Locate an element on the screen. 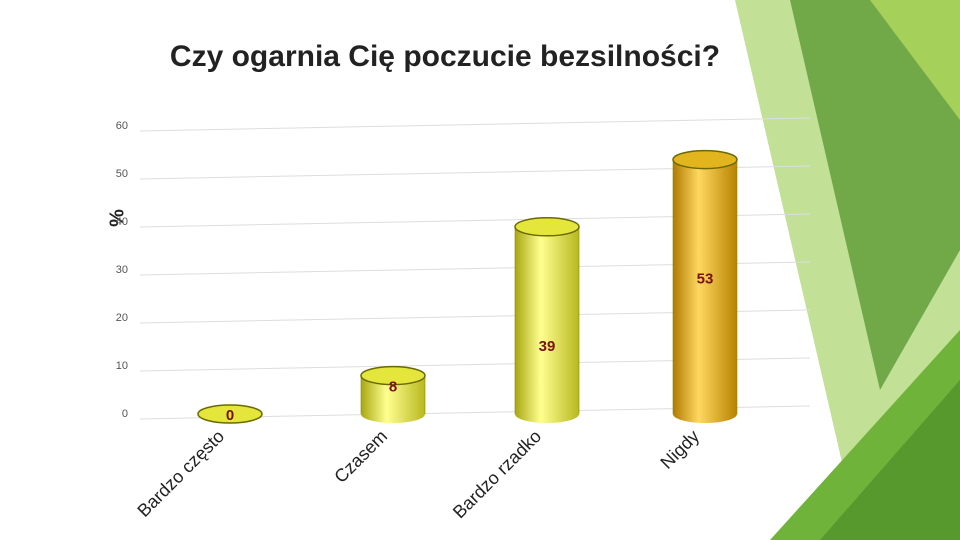  value-label: 0 is located at coordinates (230, 415).